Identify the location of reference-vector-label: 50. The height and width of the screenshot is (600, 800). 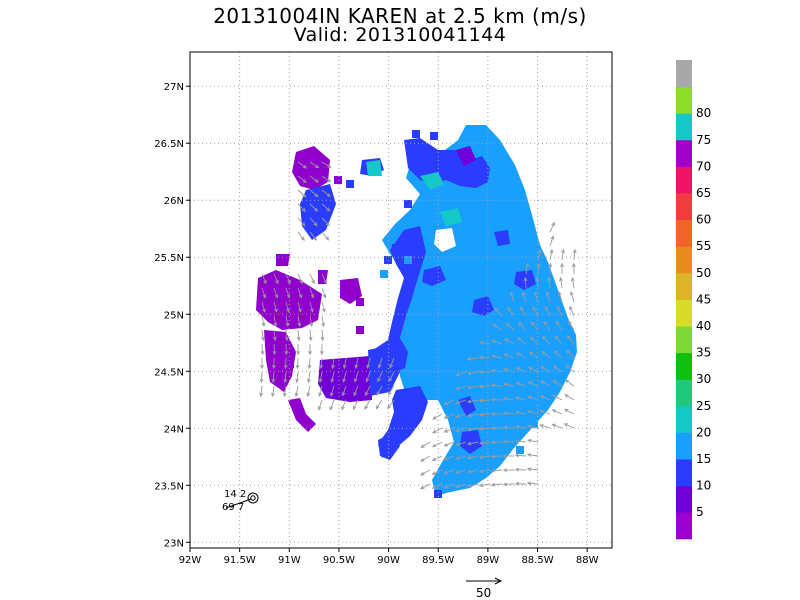
(483, 593).